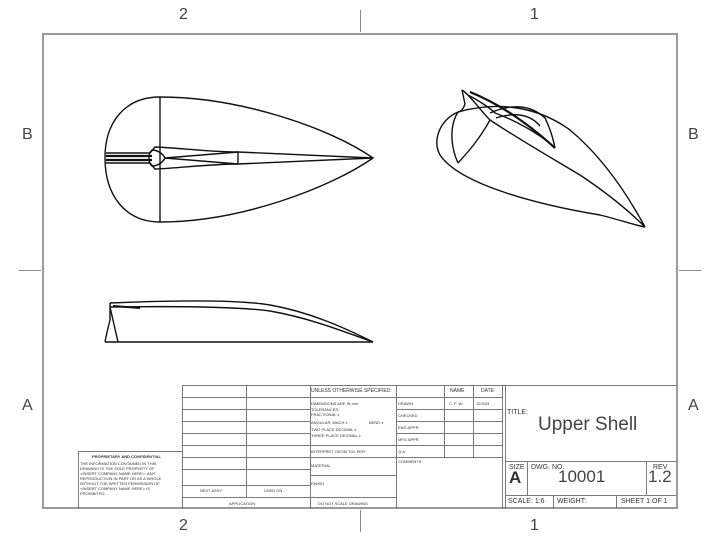 The image size is (719, 546). What do you see at coordinates (325, 414) in the screenshot?
I see `fractional-tolerance: FRACTIONAL ±` at bounding box center [325, 414].